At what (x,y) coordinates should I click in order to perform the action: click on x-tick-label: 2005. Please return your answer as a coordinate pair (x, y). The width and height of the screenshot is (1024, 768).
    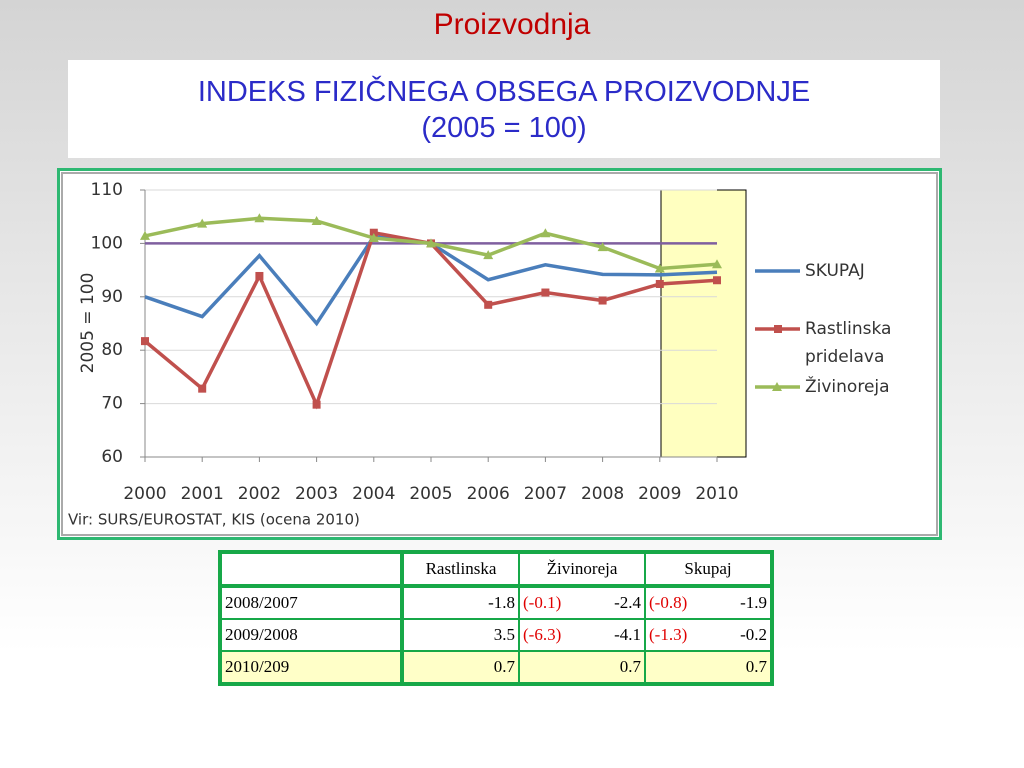
    Looking at the image, I should click on (430, 494).